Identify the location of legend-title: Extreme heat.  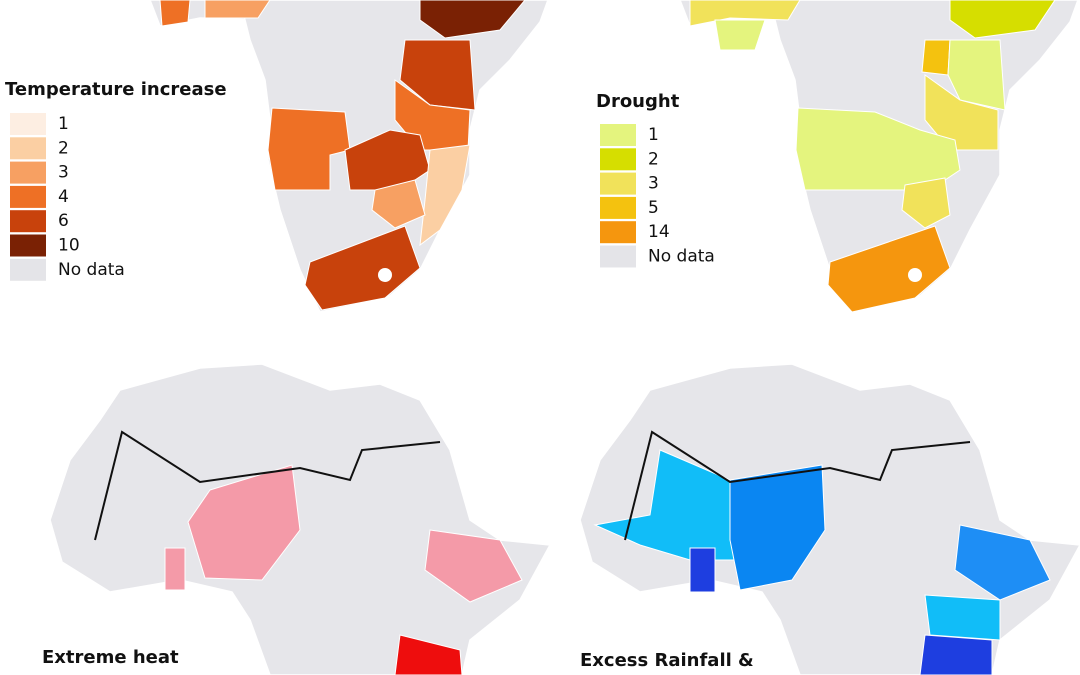
(110, 657).